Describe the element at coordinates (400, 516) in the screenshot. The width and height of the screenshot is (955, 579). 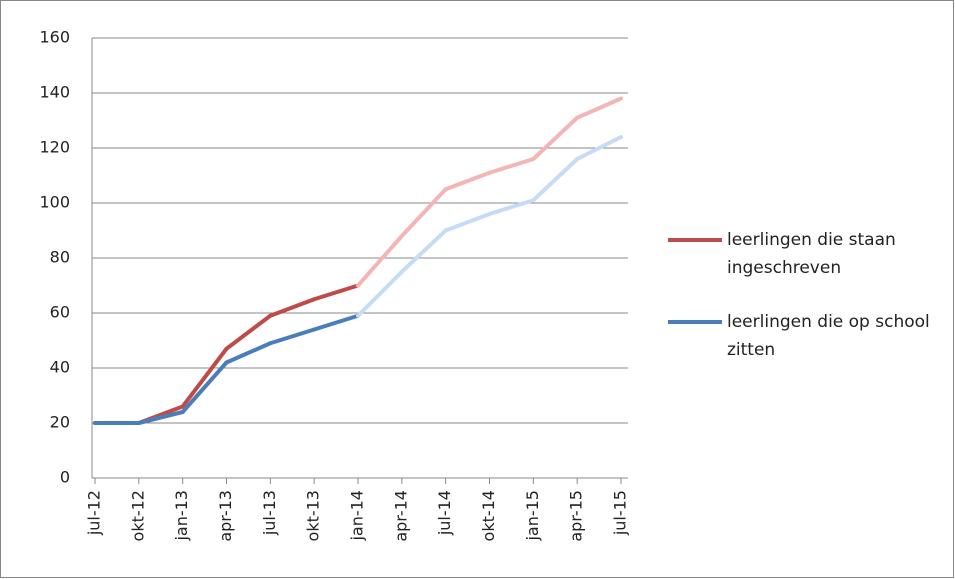
I see `x-tick-label: apr-14` at that location.